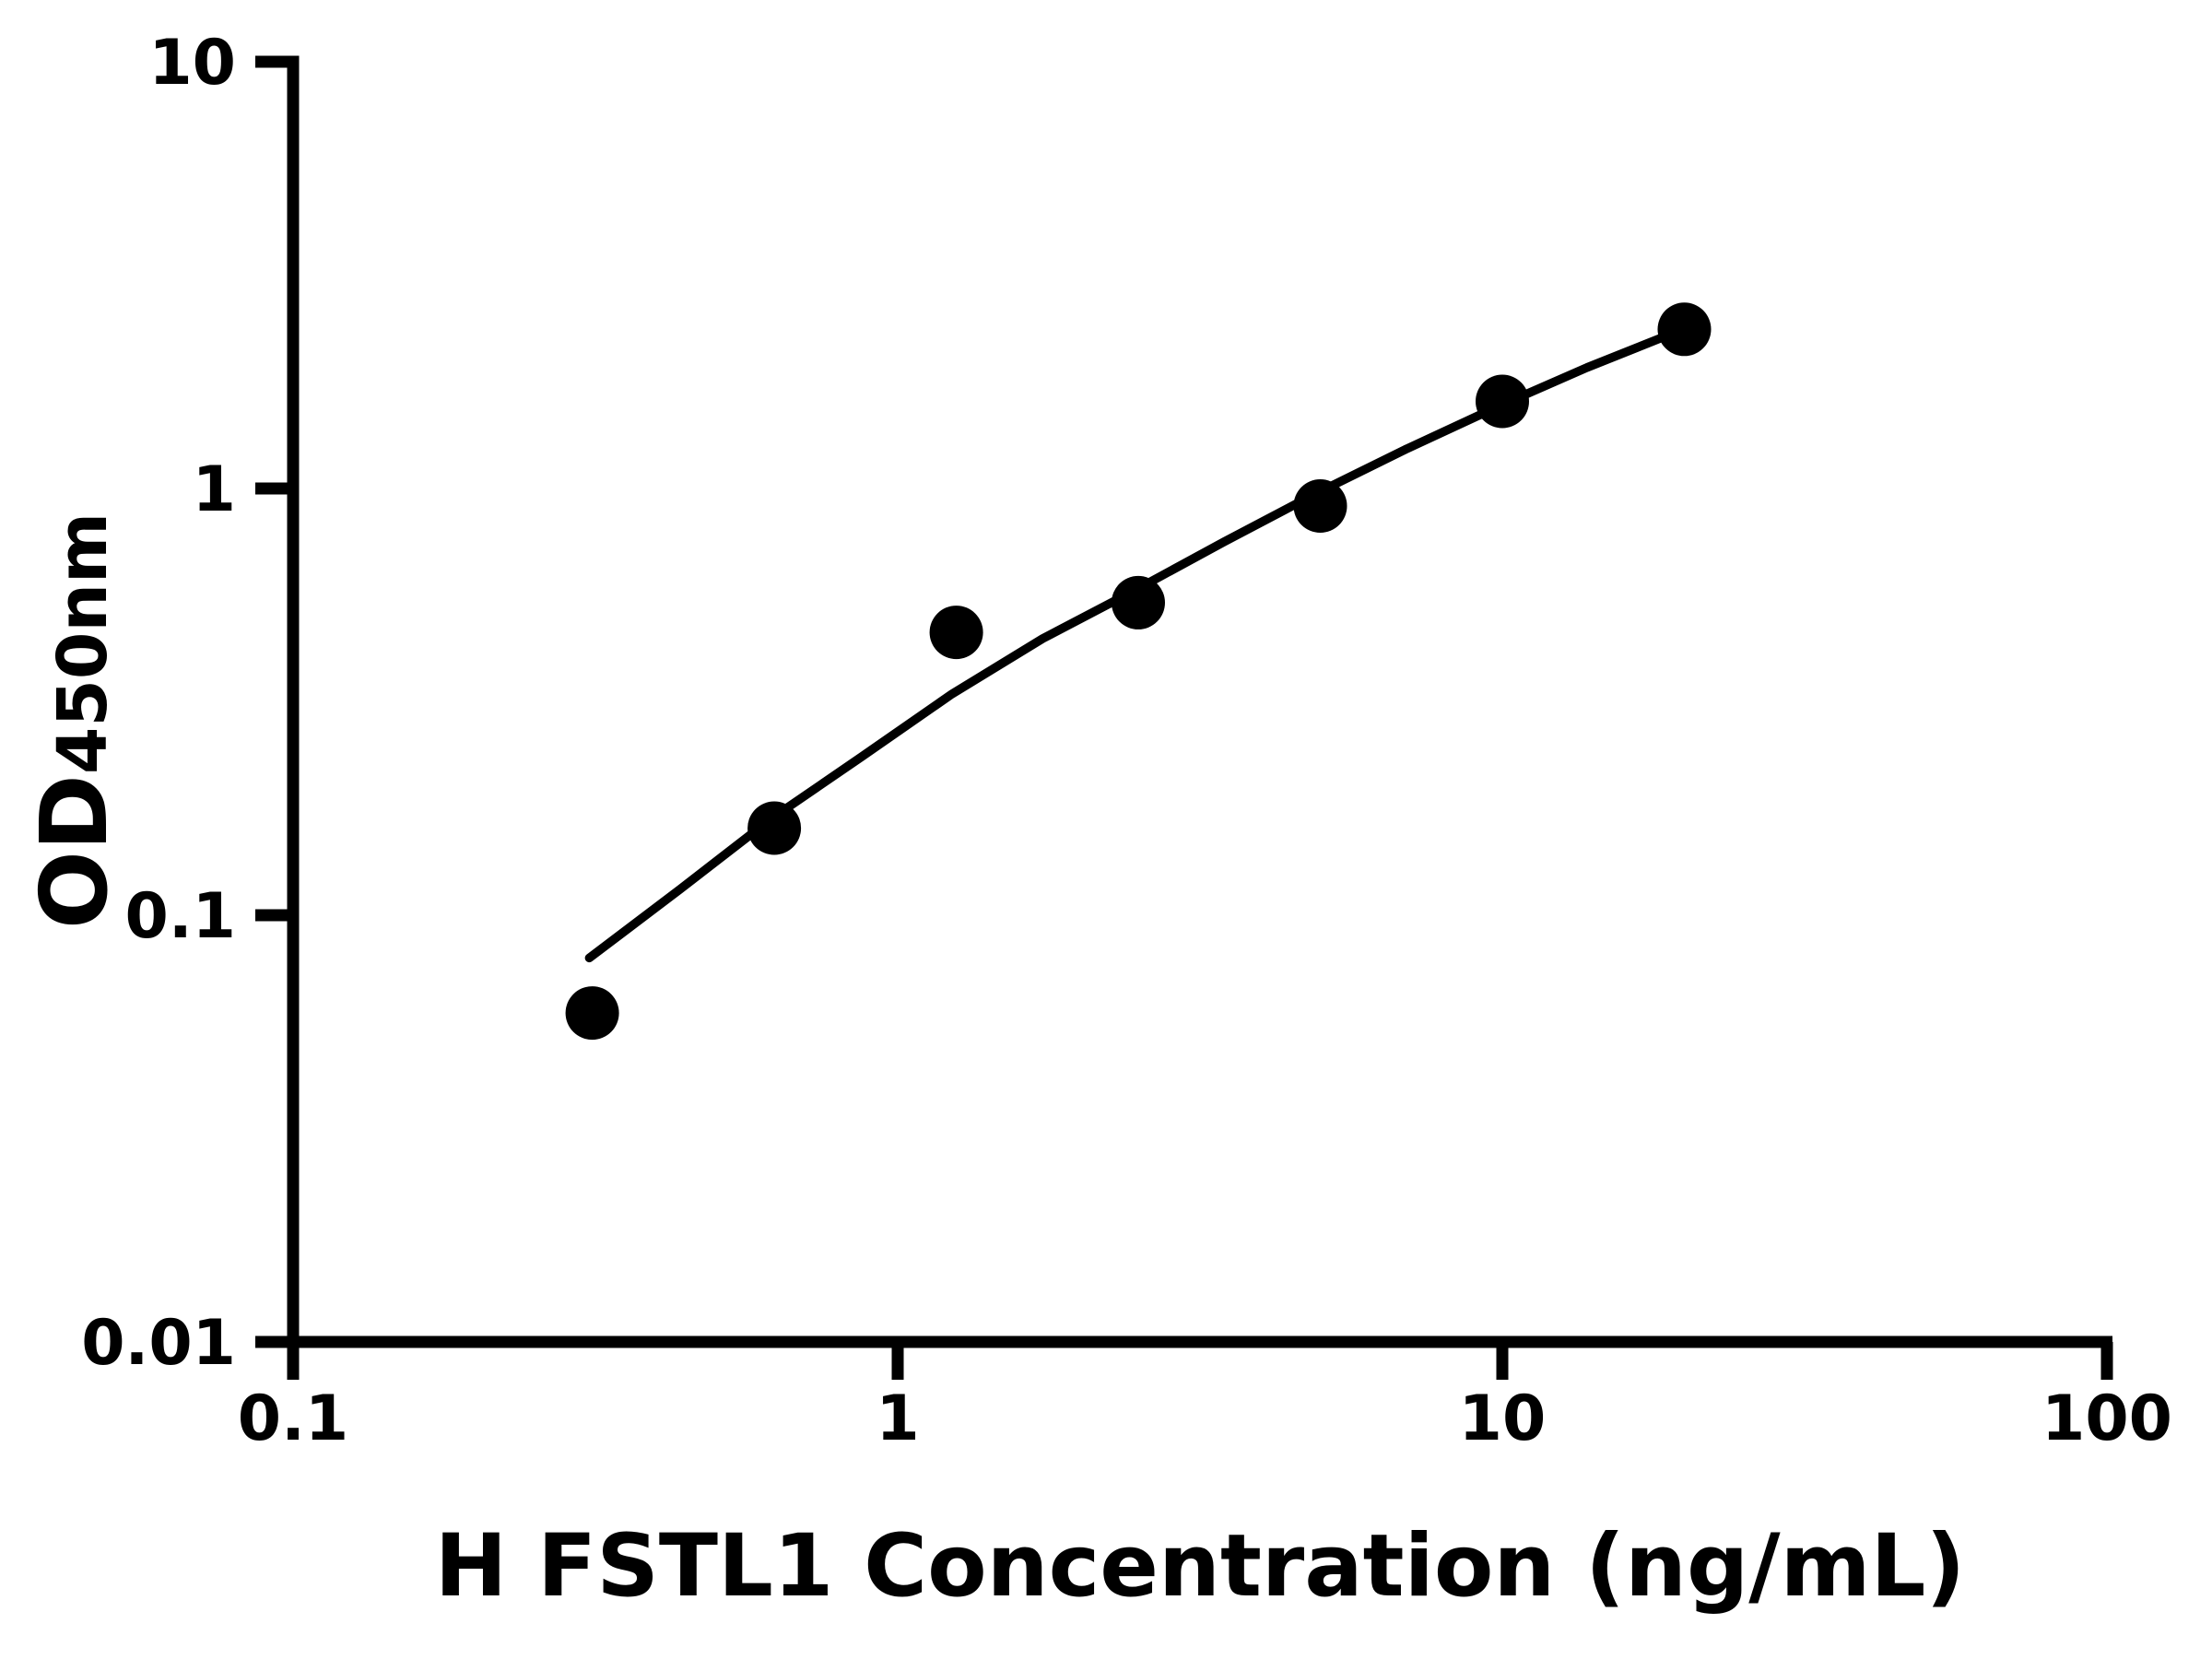 The height and width of the screenshot is (1659, 2212). What do you see at coordinates (2106, 1418) in the screenshot?
I see `x-tick-label: 100` at bounding box center [2106, 1418].